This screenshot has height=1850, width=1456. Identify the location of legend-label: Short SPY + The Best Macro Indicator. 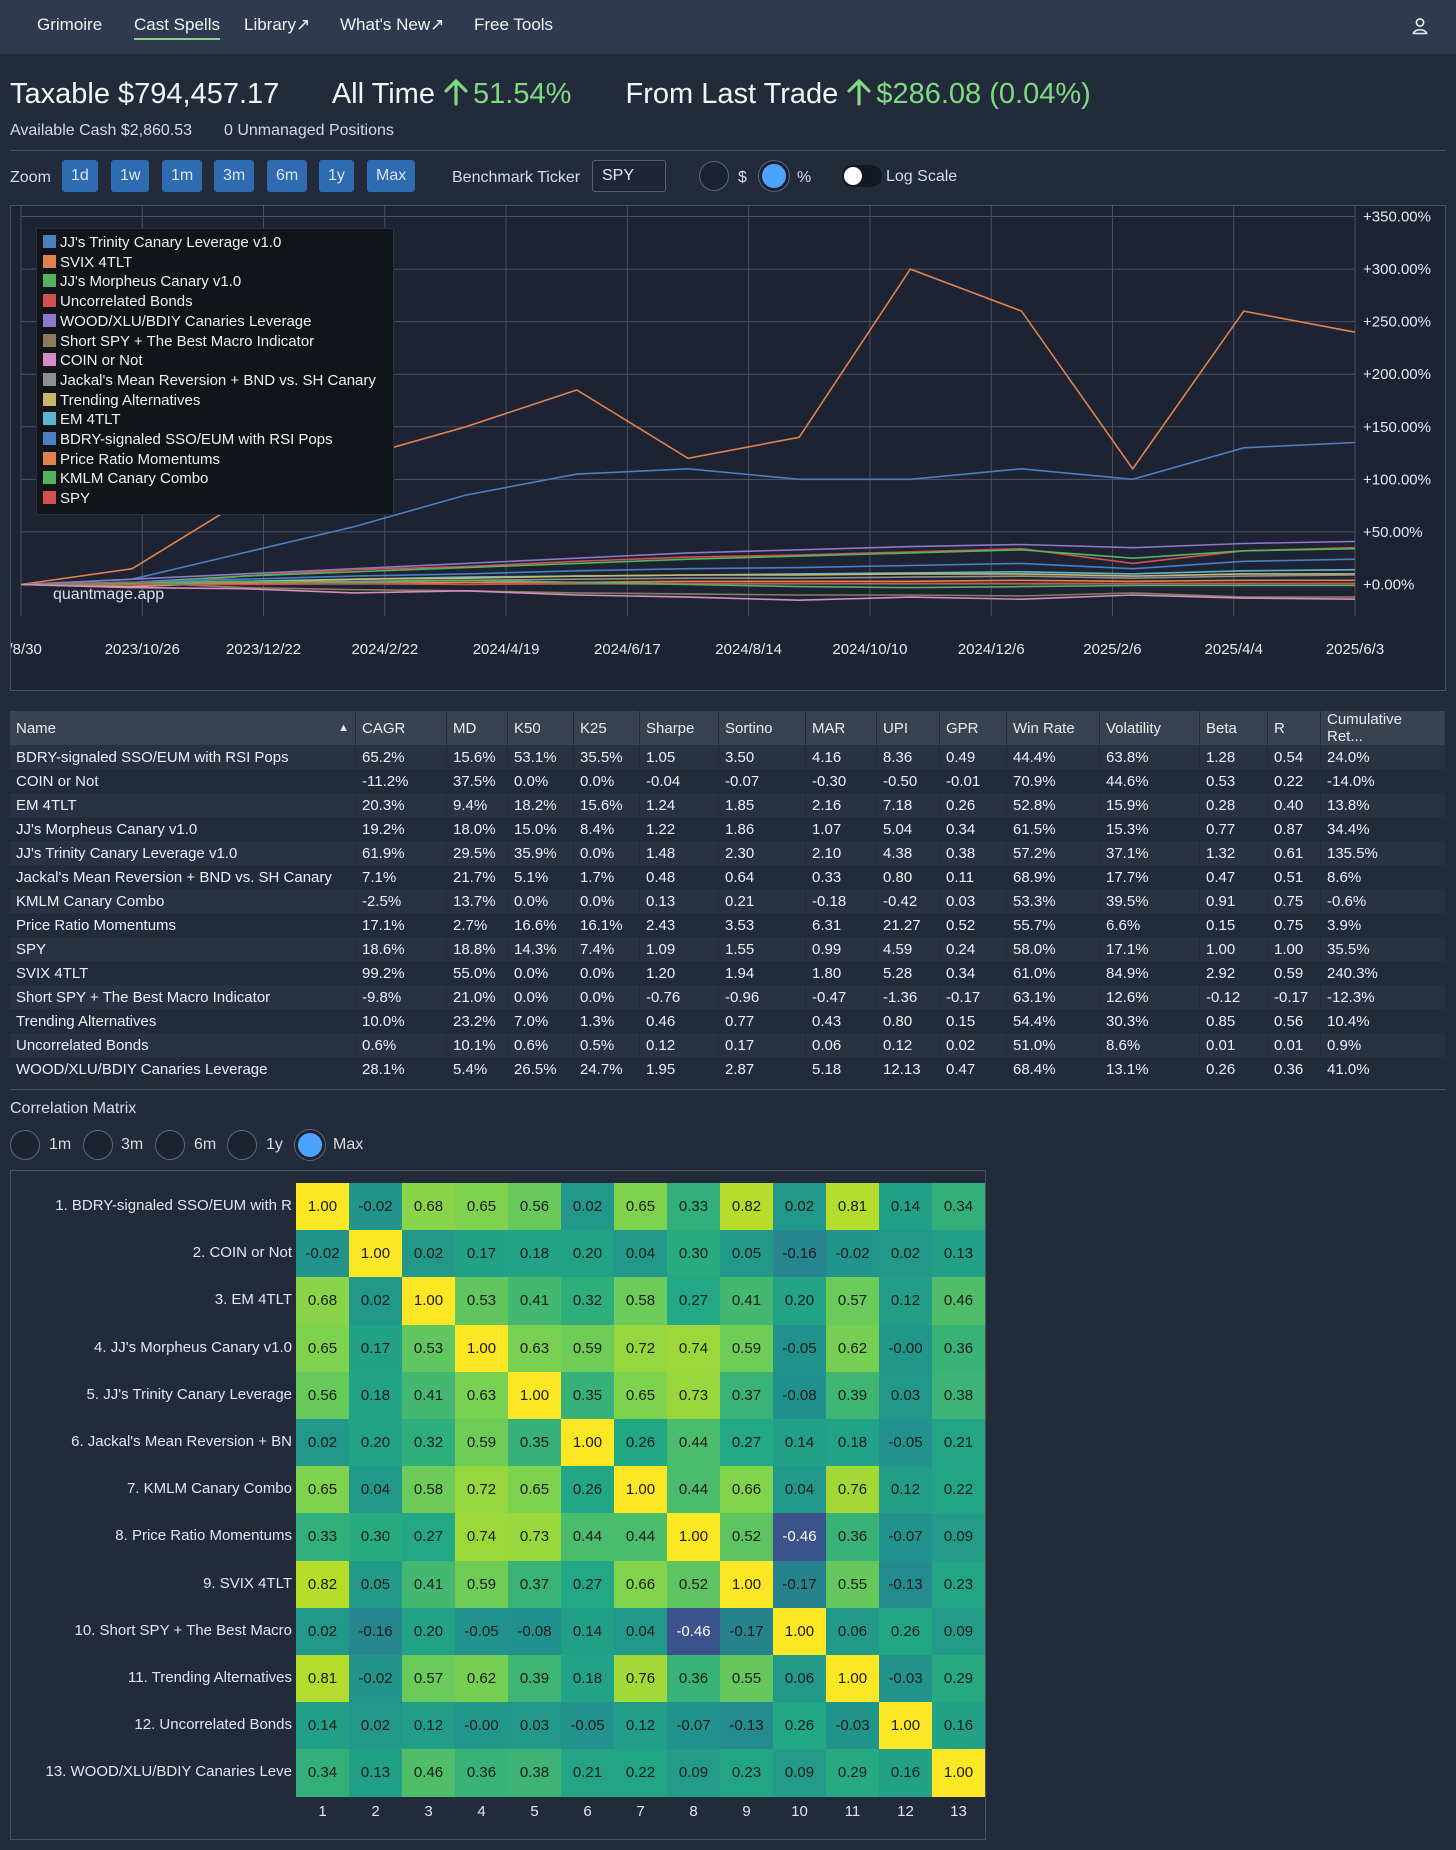
(187, 341).